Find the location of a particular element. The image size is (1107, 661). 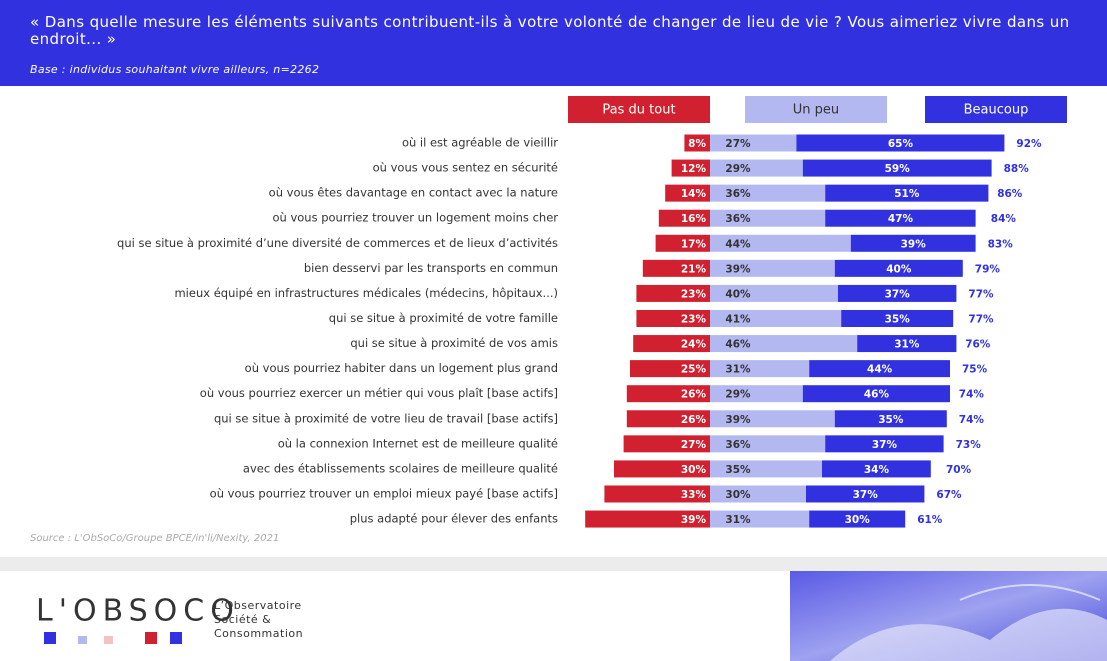

total-label: 86% is located at coordinates (1010, 194).